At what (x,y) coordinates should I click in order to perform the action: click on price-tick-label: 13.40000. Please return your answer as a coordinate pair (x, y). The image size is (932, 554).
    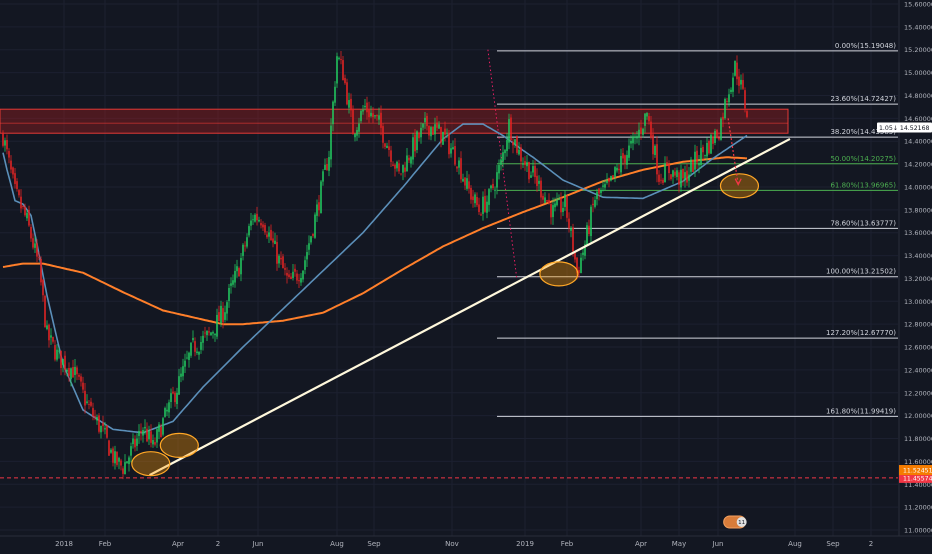
    Looking at the image, I should click on (918, 256).